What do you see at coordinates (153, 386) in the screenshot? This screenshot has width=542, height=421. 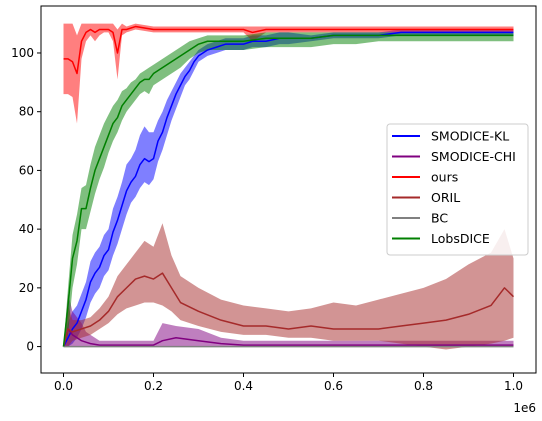 I see `x-tick-label-1: 0.2` at bounding box center [153, 386].